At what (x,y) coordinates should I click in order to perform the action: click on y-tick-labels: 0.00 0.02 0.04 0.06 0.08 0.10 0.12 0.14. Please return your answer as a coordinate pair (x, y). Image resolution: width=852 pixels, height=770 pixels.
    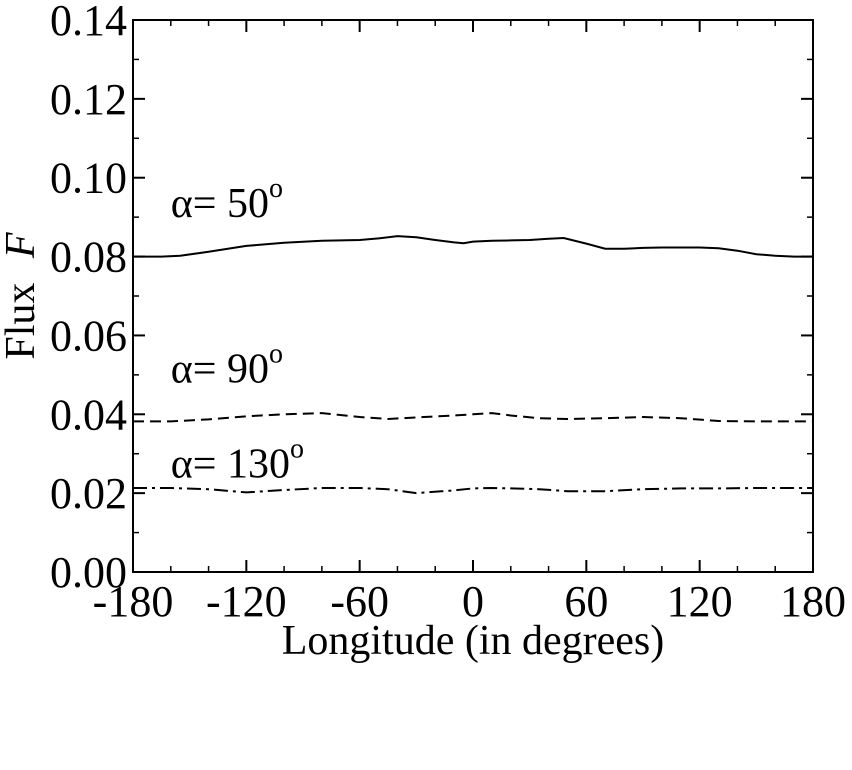
    Looking at the image, I should click on (88, 298).